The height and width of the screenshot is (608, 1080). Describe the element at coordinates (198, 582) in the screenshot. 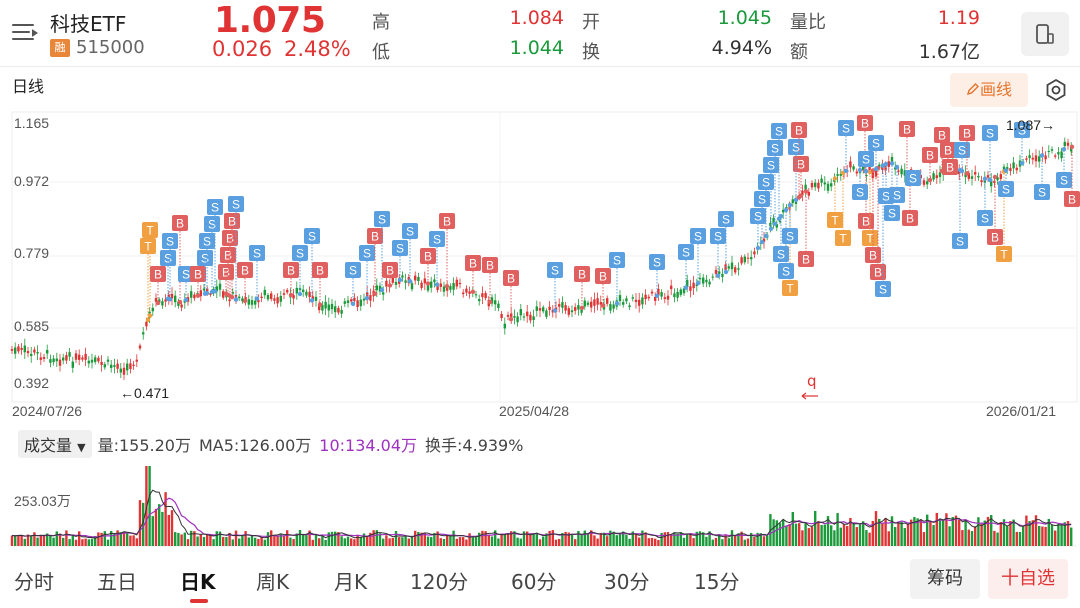

I see `tab-daily-k: 日K` at that location.